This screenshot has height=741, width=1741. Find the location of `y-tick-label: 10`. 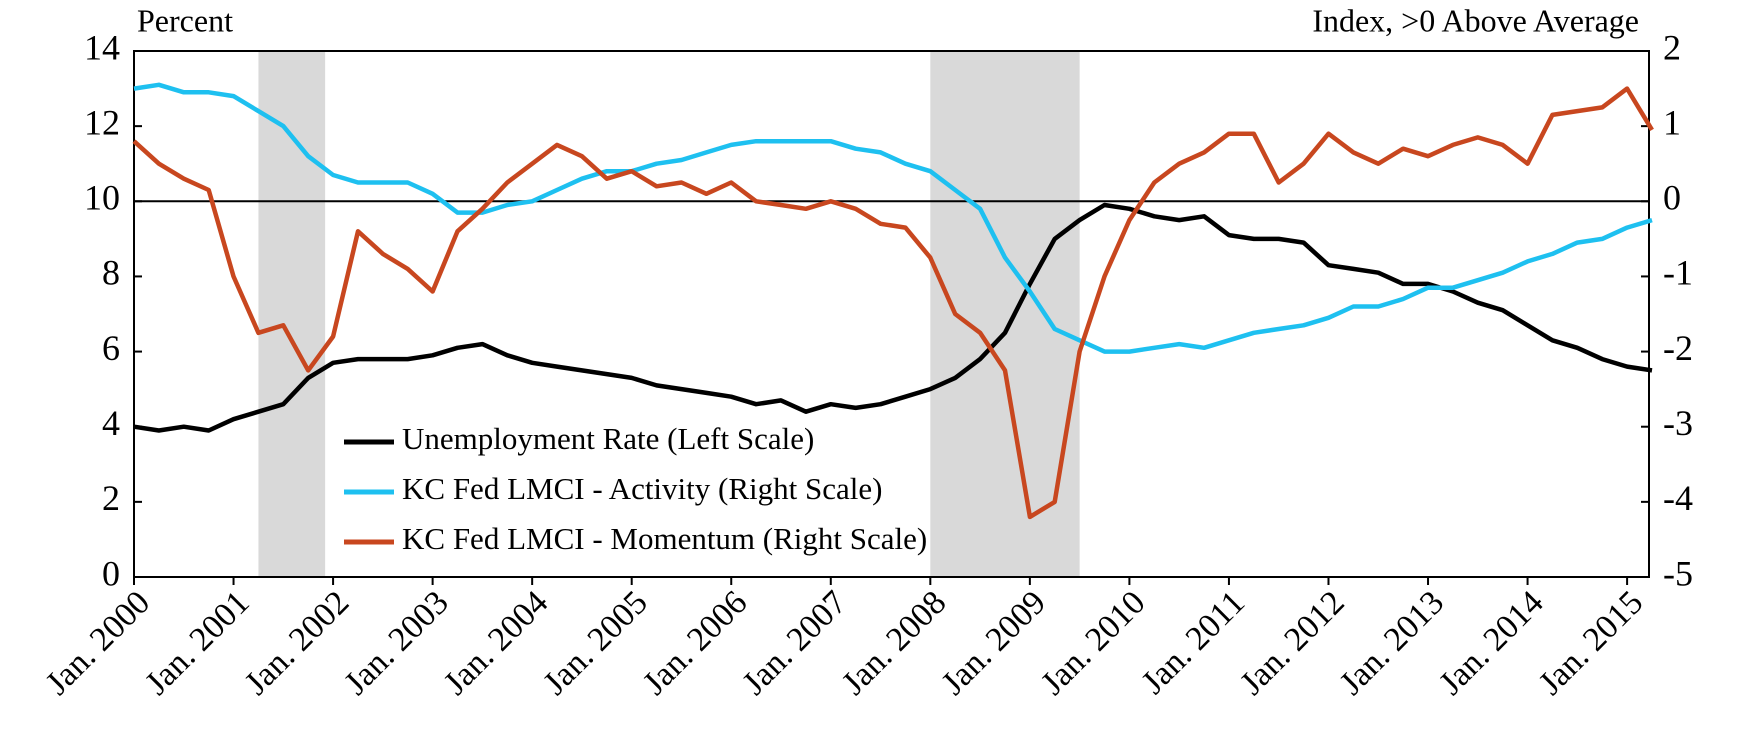

y-tick-label: 10 is located at coordinates (102, 198).